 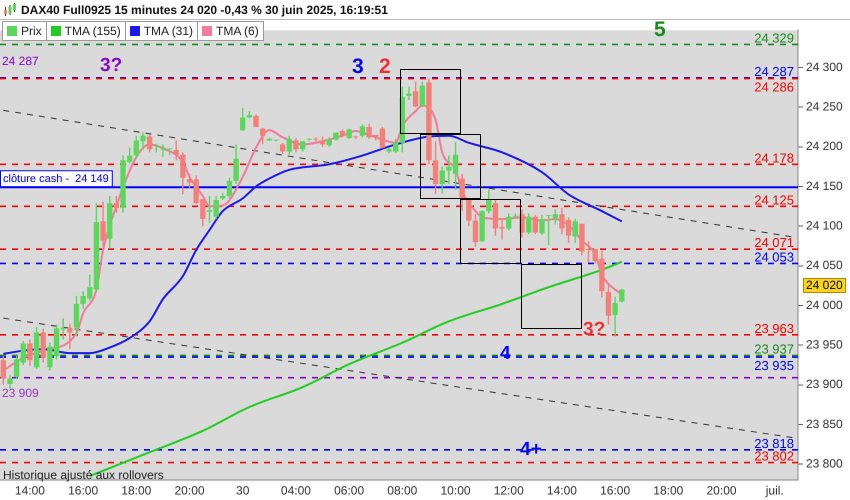 What do you see at coordinates (774, 71) in the screenshot?
I see `ref-line-label: 24 287` at bounding box center [774, 71].